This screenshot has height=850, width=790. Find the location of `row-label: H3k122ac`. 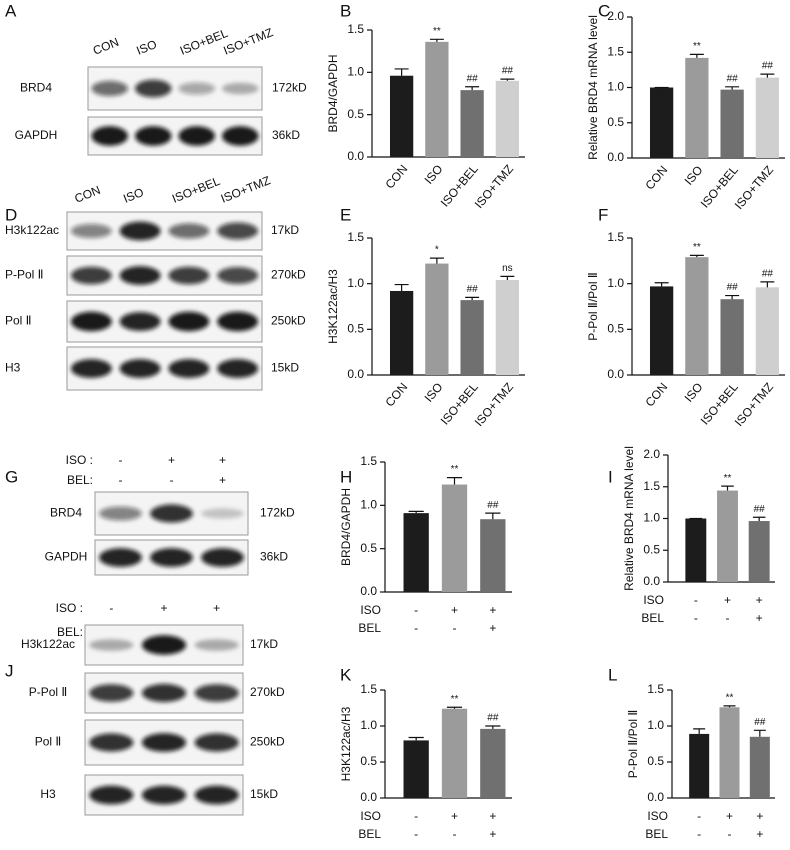

row-label: H3k122ac is located at coordinates (32, 230).